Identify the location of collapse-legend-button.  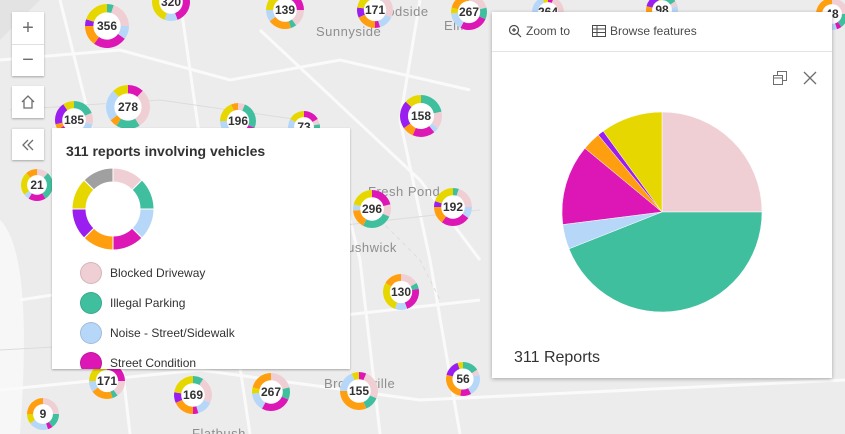
(28, 144).